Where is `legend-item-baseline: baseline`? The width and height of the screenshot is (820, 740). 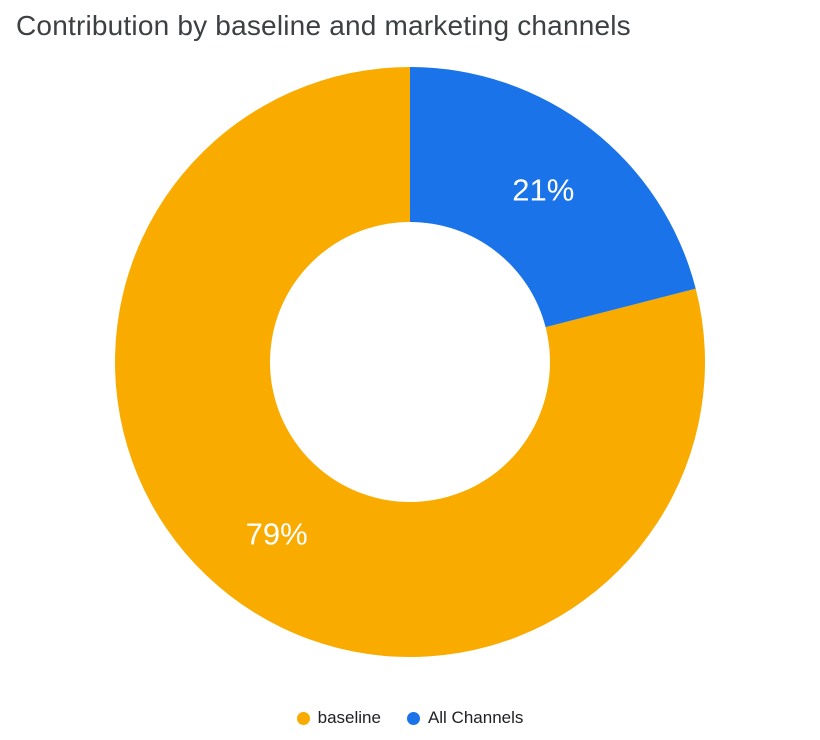
legend-item-baseline: baseline is located at coordinates (338, 718).